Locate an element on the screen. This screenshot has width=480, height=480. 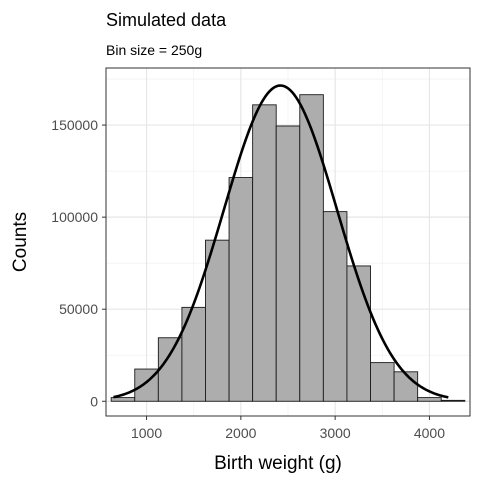
x-axis: 1000 2000 3000 4000 is located at coordinates (288, 428).